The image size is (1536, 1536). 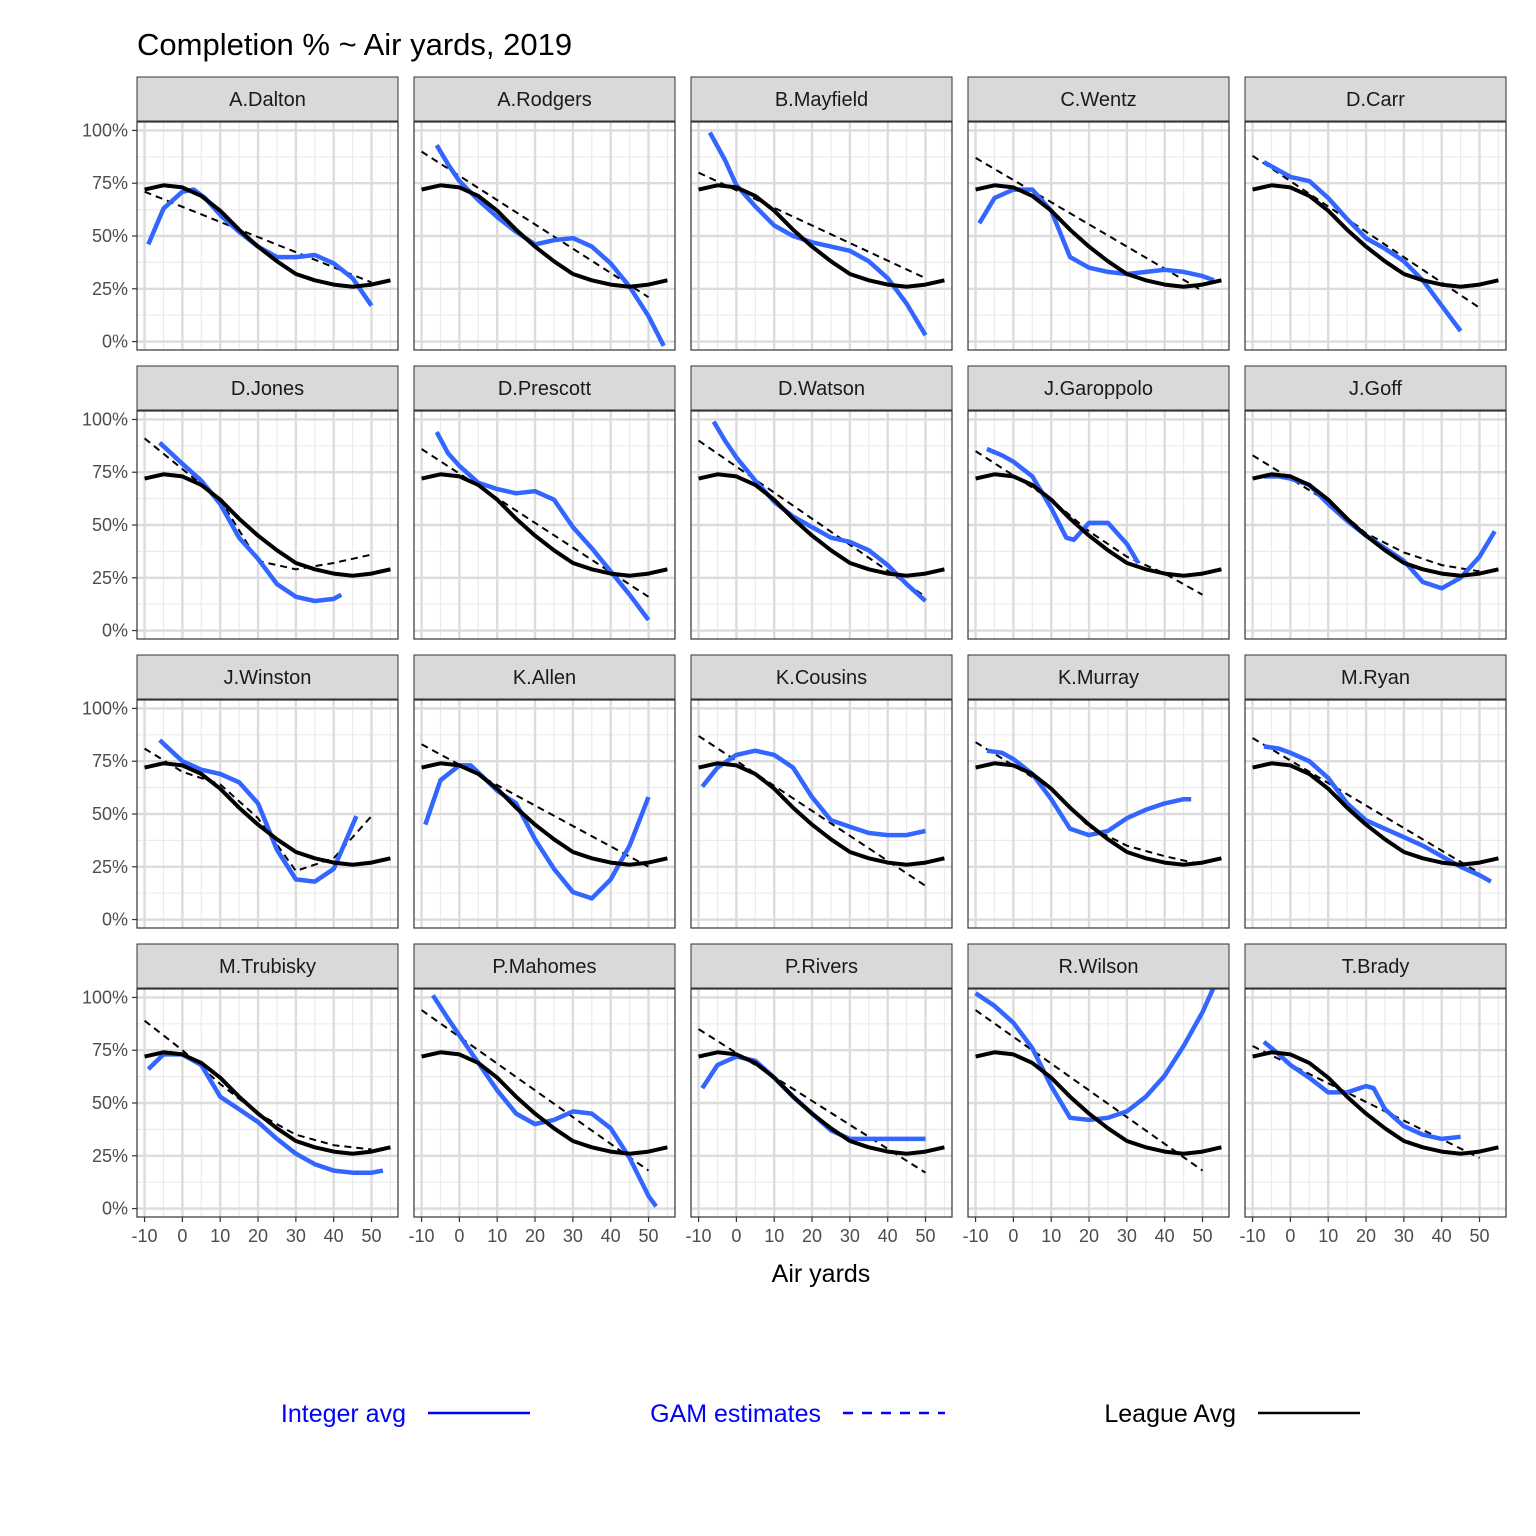 I want to click on facet-panel: K.Murray, so click(x=1098, y=791).